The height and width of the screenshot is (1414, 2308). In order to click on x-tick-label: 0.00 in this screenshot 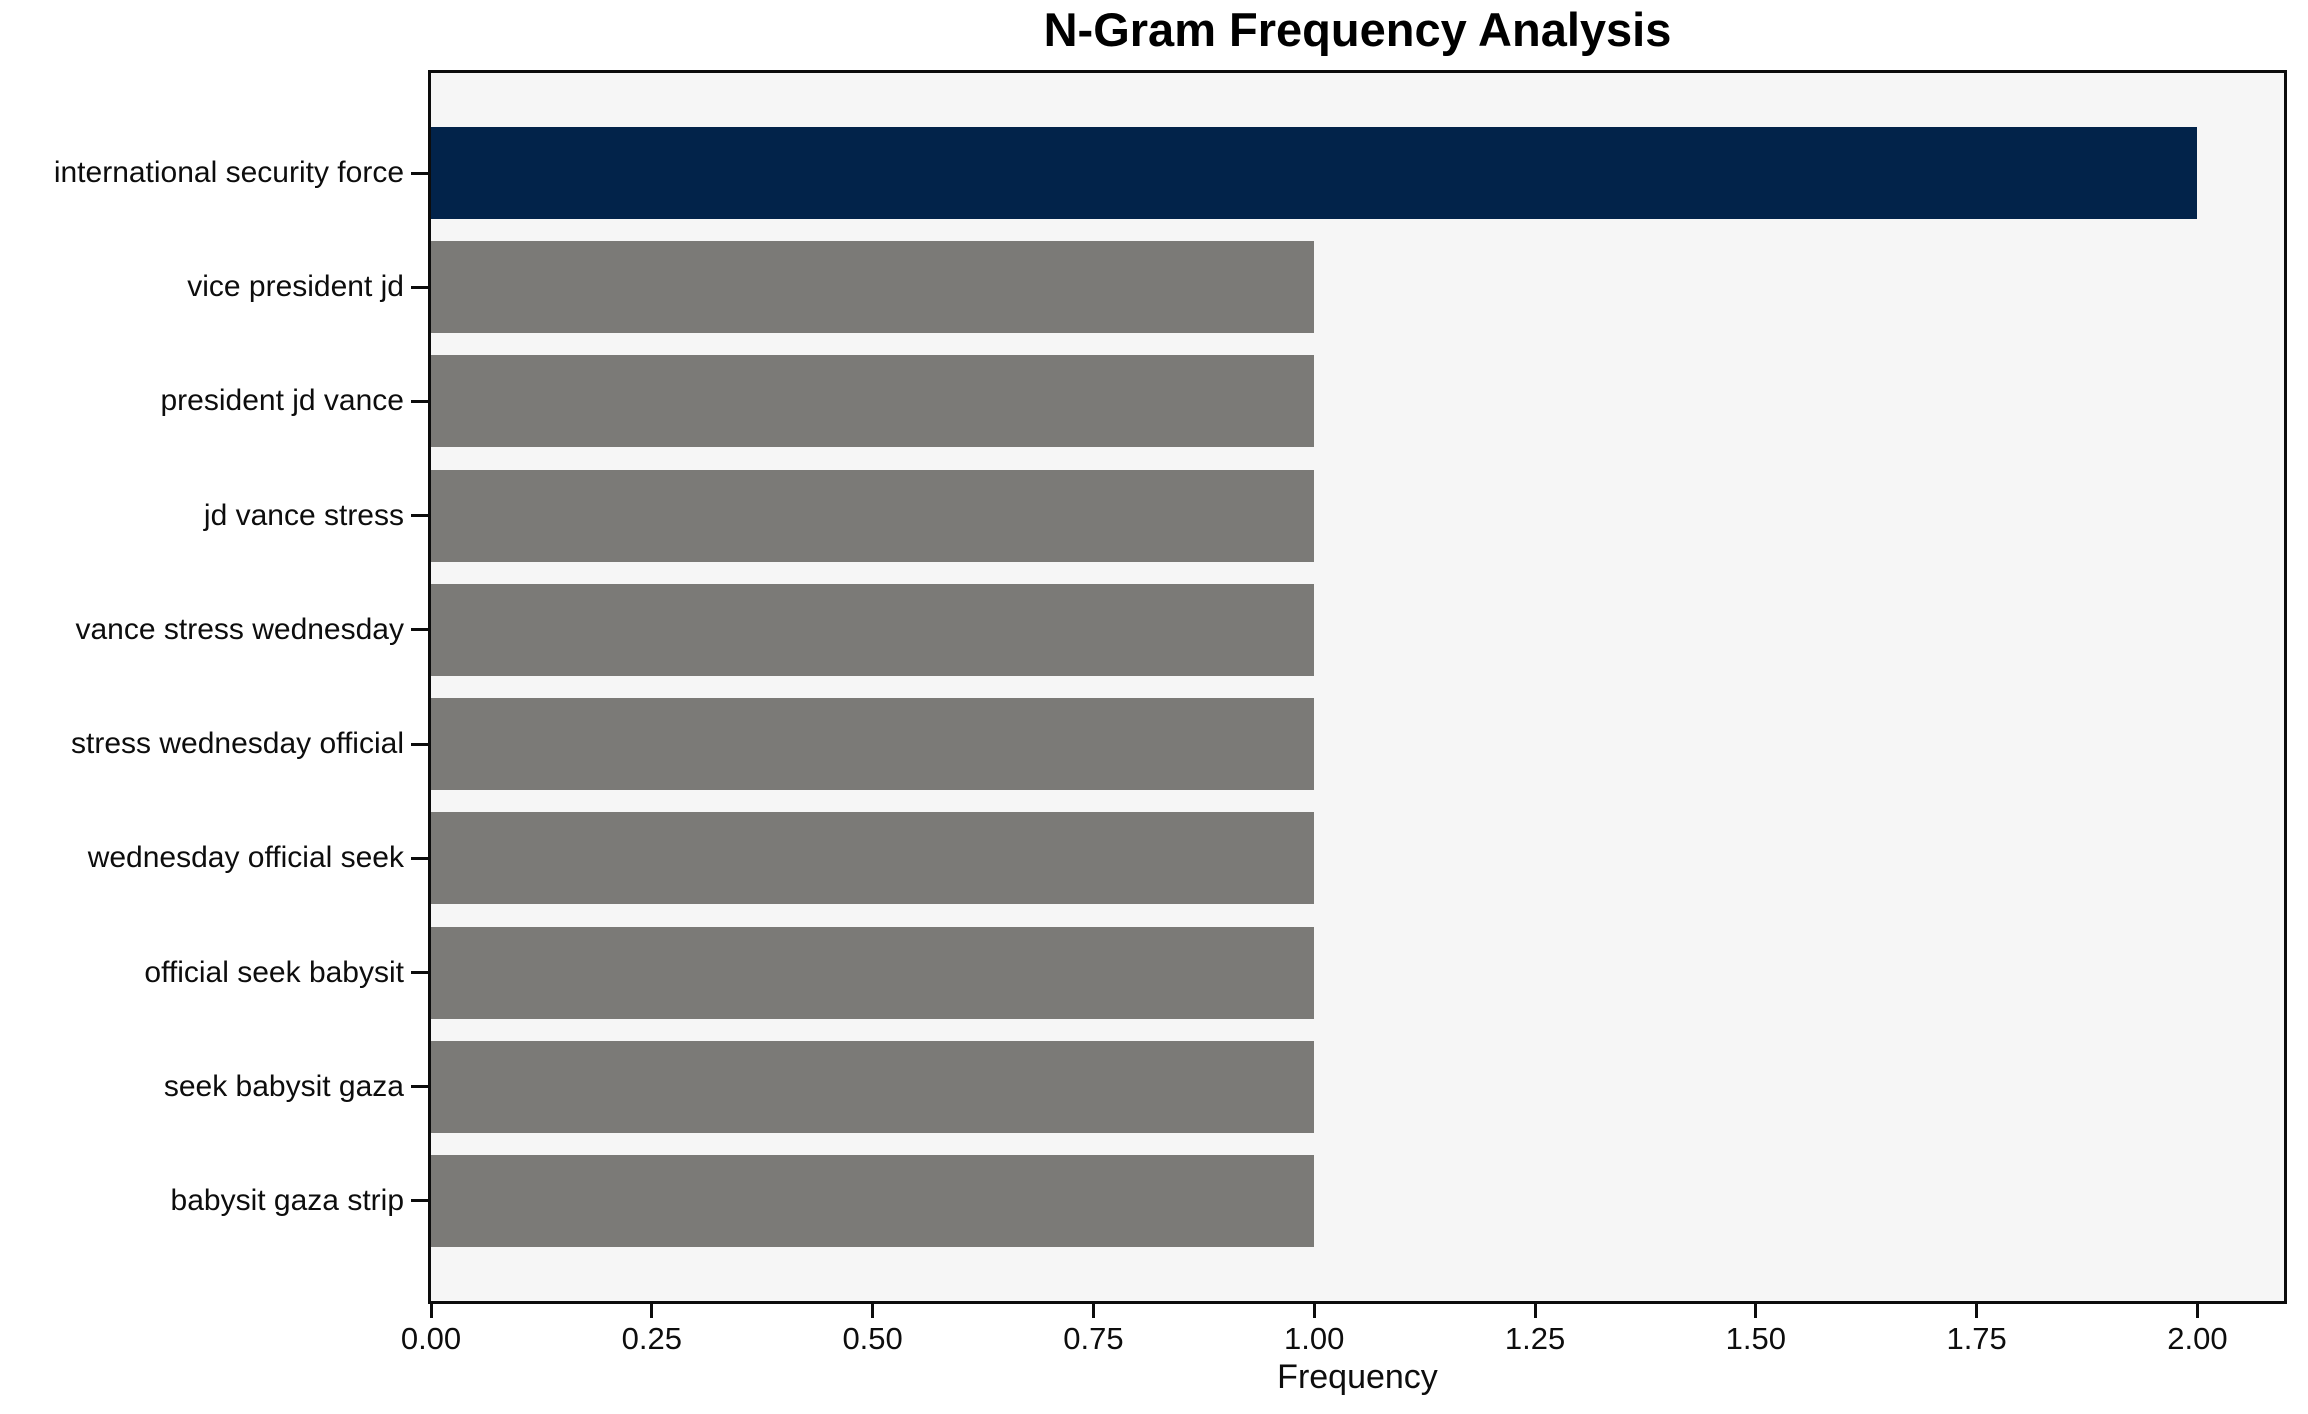, I will do `click(431, 1338)`.